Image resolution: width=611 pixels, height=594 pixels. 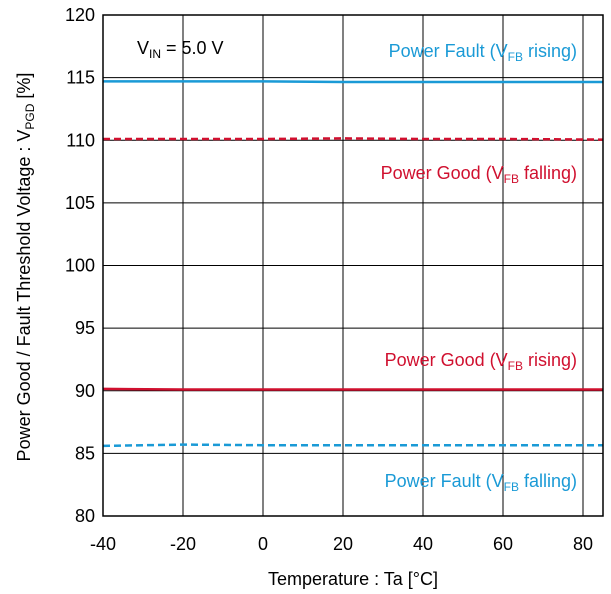 I want to click on x-tick-label: -40, so click(x=103, y=544).